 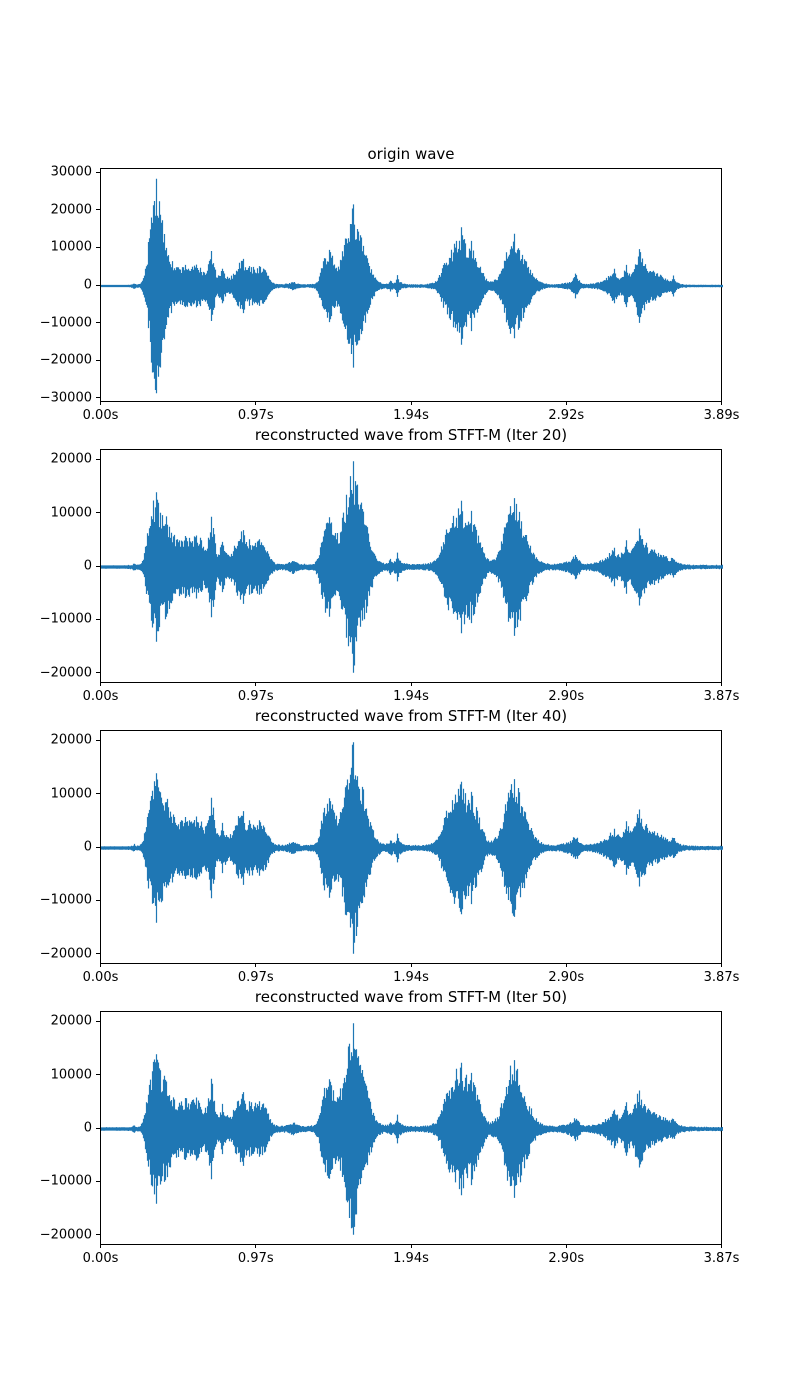 I want to click on y-tick-label: 30000, so click(x=71, y=172).